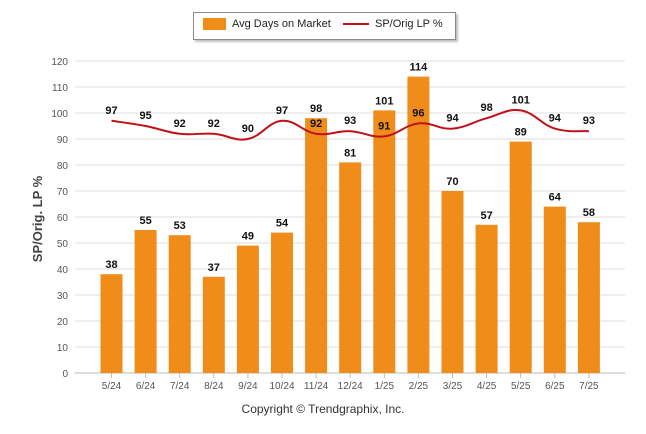 The width and height of the screenshot is (646, 434). What do you see at coordinates (555, 386) in the screenshot?
I see `x-tick-label: 6/25` at bounding box center [555, 386].